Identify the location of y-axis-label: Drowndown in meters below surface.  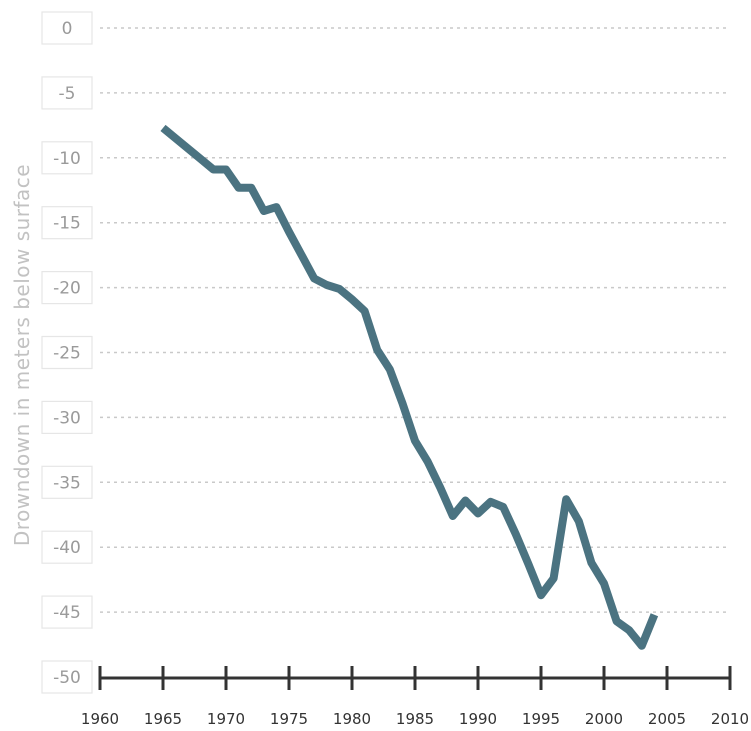
(22, 355).